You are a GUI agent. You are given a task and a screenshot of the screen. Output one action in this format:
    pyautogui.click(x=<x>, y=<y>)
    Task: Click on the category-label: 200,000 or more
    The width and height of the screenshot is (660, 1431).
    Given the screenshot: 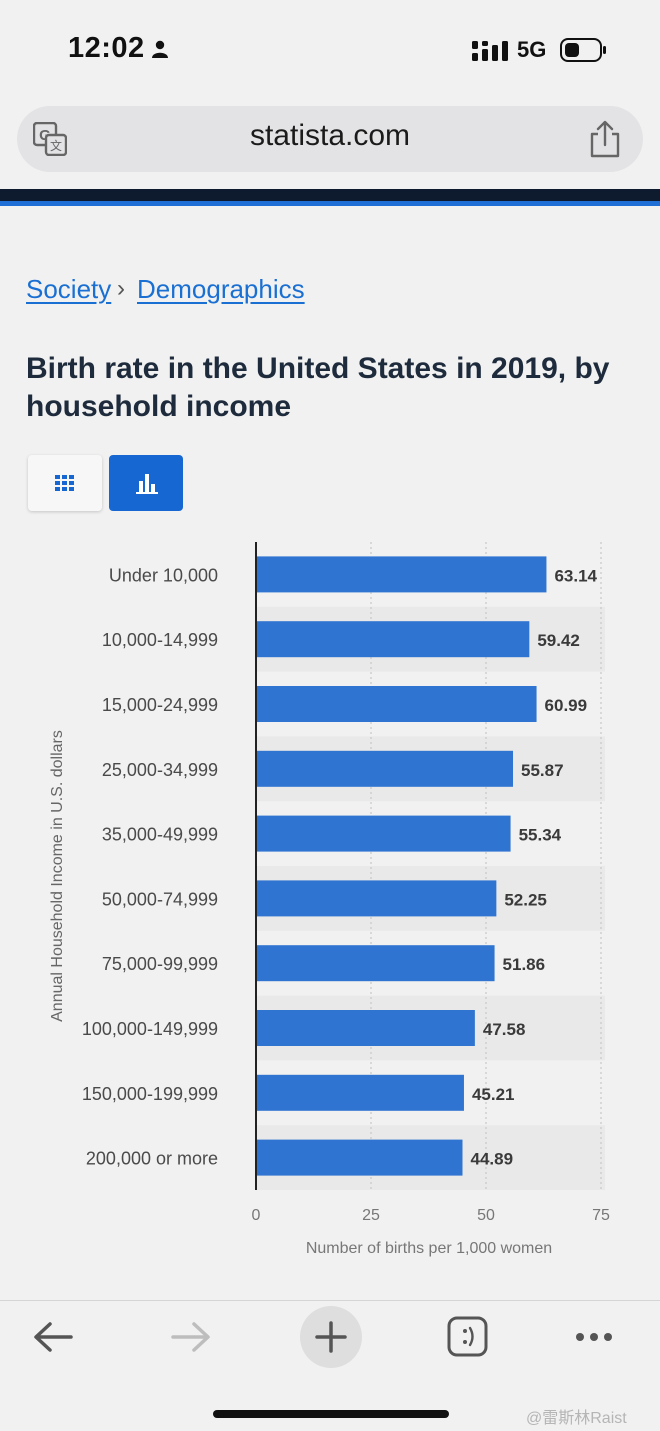 What is the action you would take?
    pyautogui.click(x=152, y=1159)
    